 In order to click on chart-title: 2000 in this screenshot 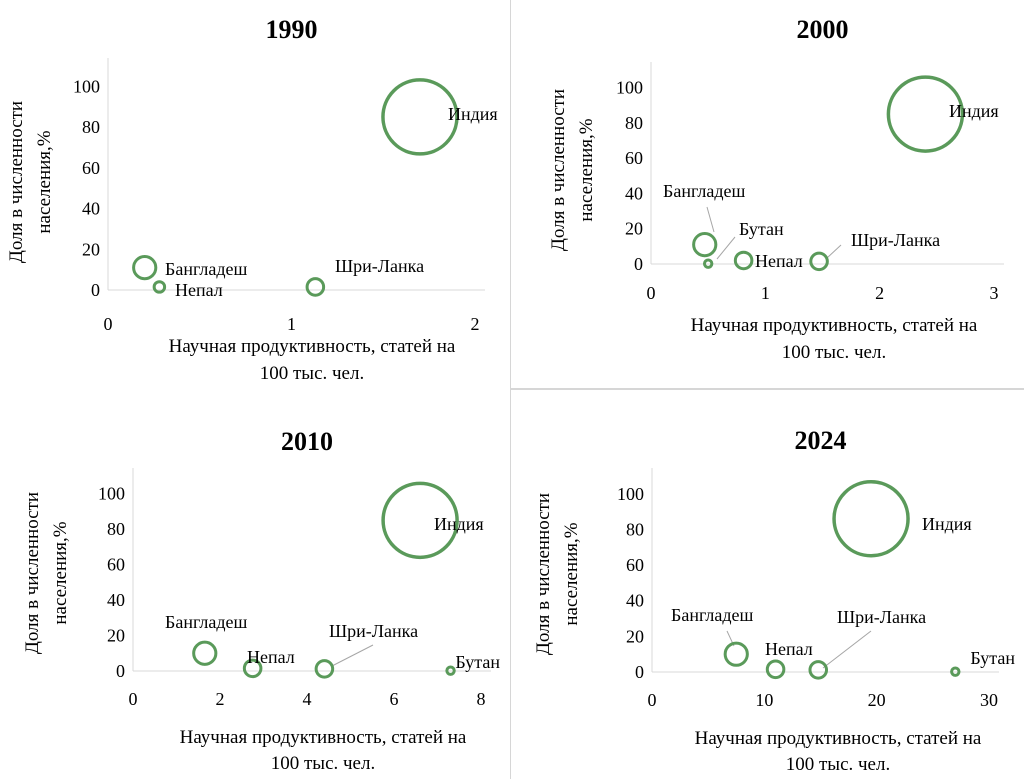, I will do `click(823, 29)`.